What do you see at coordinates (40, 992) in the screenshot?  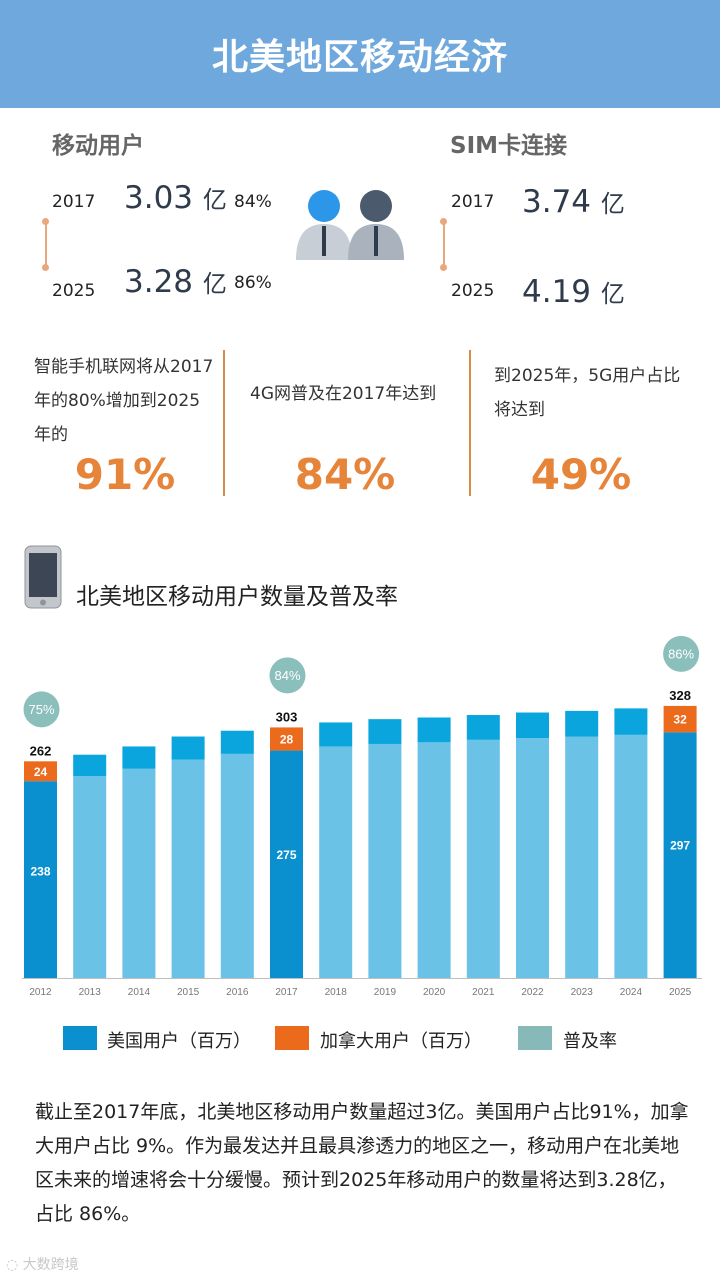 I see `x-tick-label: 2012` at bounding box center [40, 992].